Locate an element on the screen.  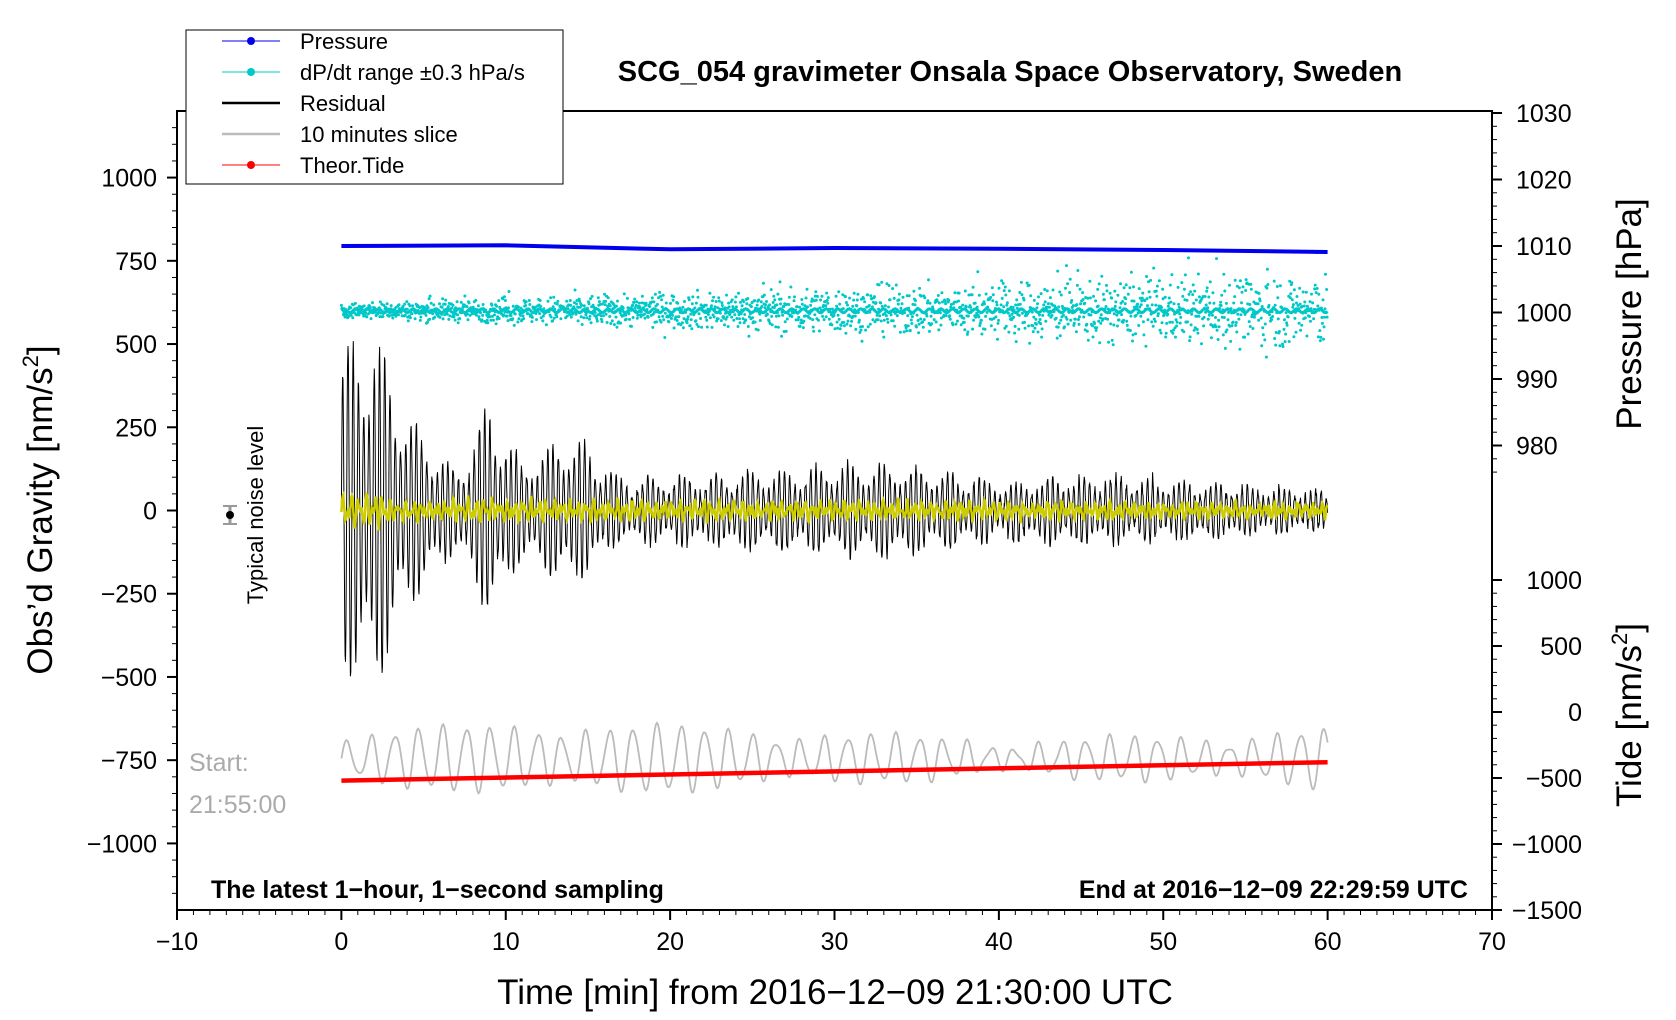
legend-label: 10 minutes slice is located at coordinates (379, 134).